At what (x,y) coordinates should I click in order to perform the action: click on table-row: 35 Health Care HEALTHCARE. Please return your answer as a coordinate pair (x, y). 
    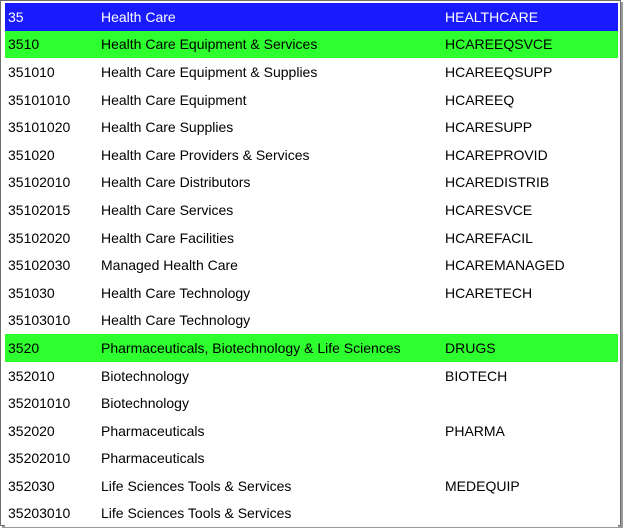
    Looking at the image, I should click on (311, 17).